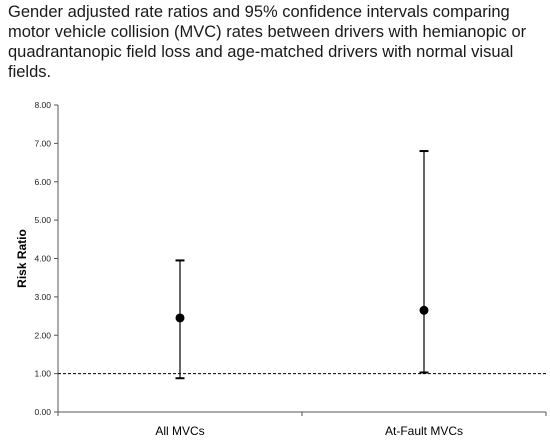 The image size is (550, 440). What do you see at coordinates (42, 297) in the screenshot?
I see `y-tick-label: 3.00` at bounding box center [42, 297].